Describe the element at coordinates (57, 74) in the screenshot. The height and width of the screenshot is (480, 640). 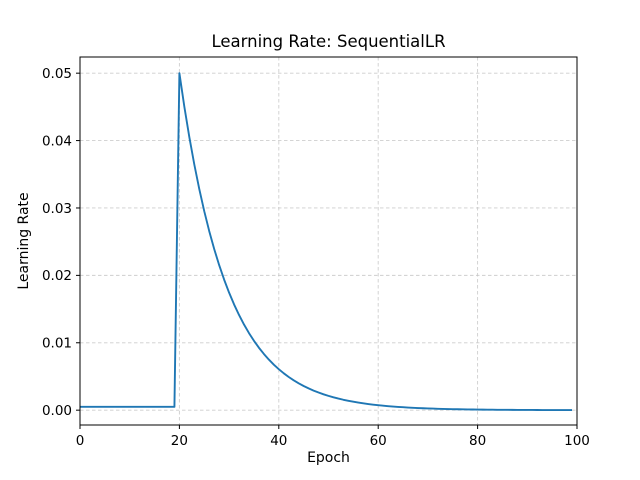
I see `y-tick-label: 0.05` at that location.